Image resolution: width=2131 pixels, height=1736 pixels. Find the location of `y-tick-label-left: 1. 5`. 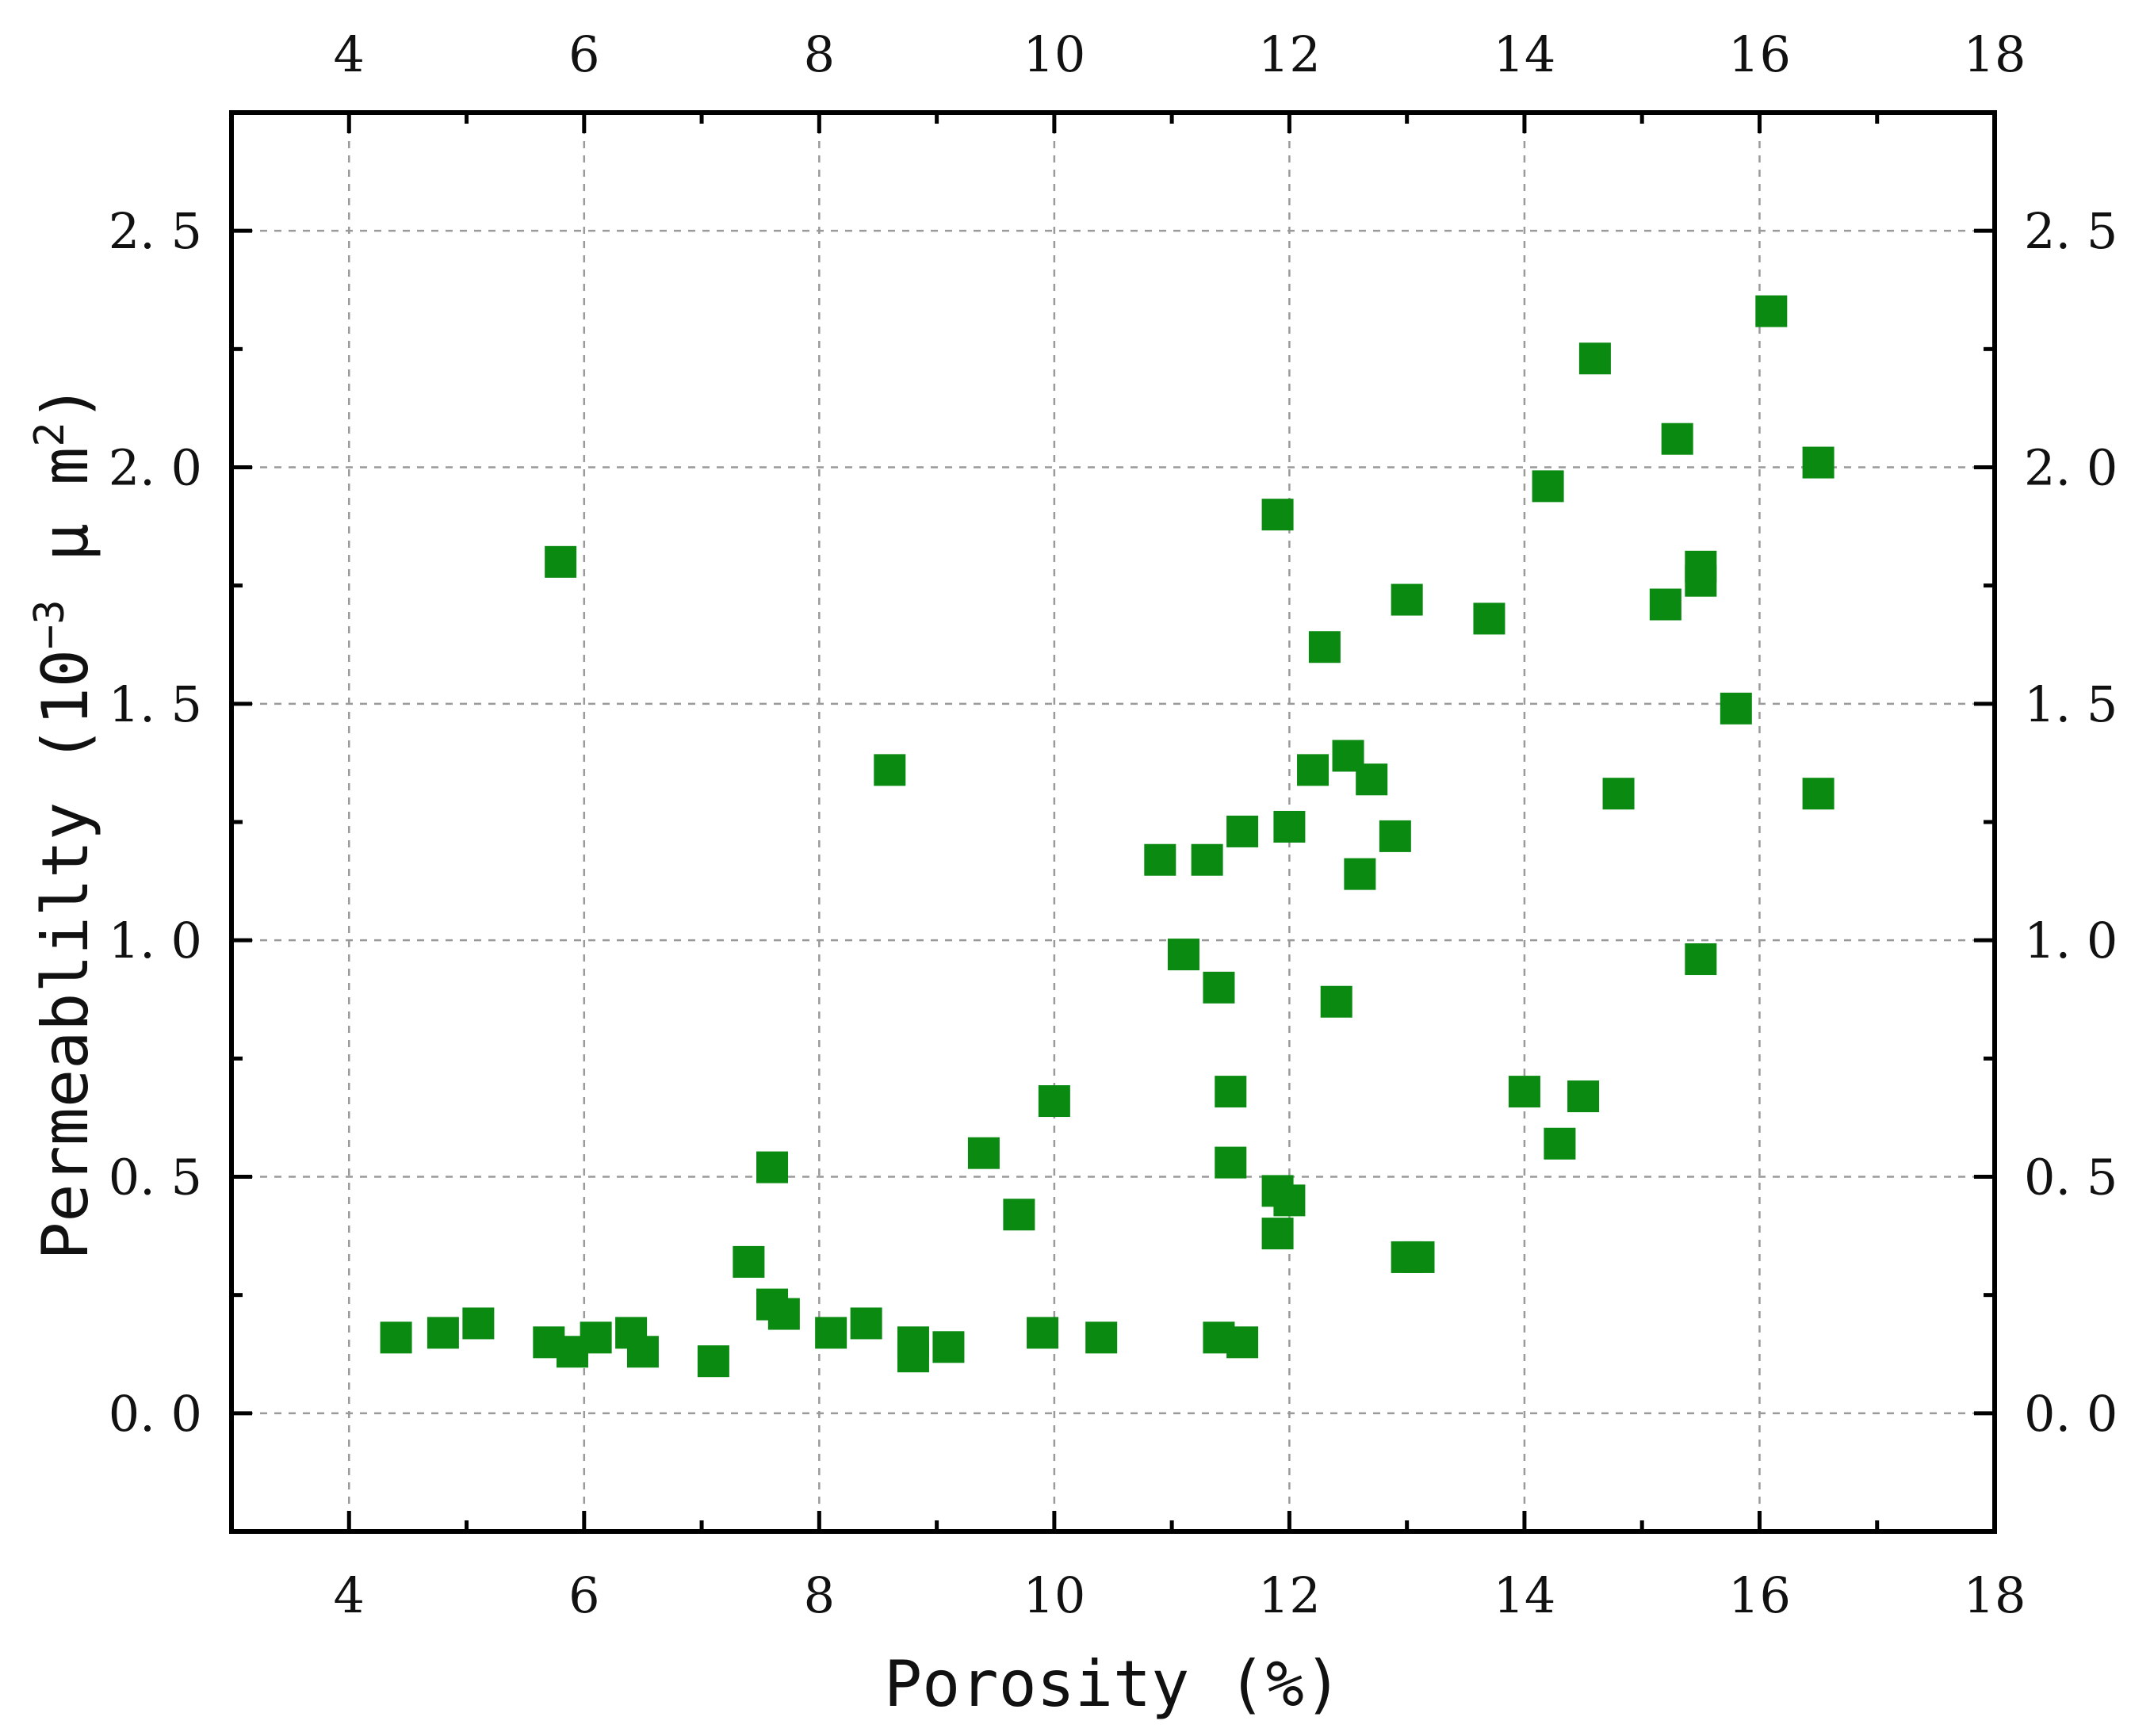

y-tick-label-left: 1. 5 is located at coordinates (155, 704).